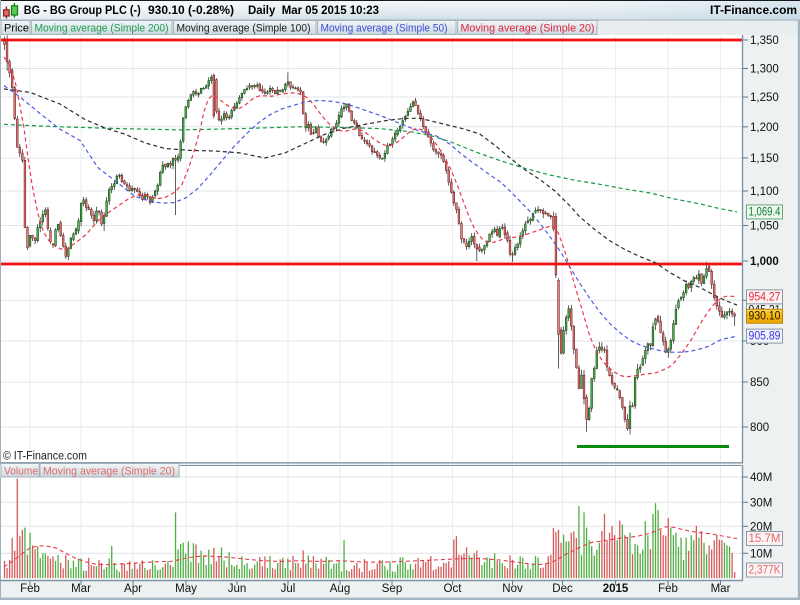 Image resolution: width=800 pixels, height=605 pixels. What do you see at coordinates (16, 29) in the screenshot?
I see `svg-text: Price` at bounding box center [16, 29].